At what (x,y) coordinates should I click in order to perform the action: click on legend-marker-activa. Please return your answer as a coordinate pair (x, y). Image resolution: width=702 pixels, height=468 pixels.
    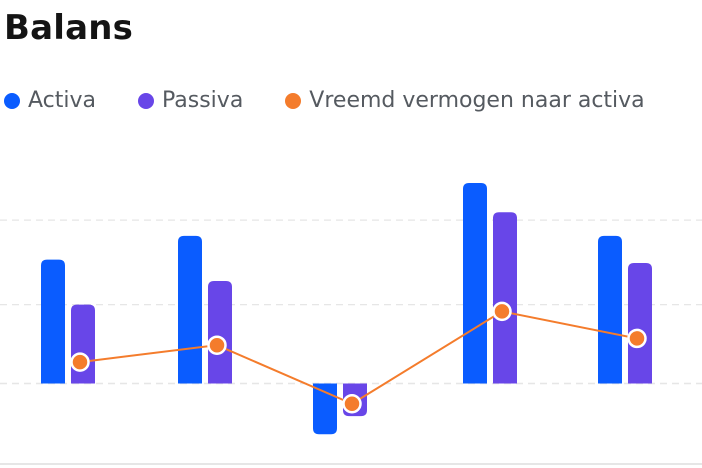
    Looking at the image, I should click on (12, 100).